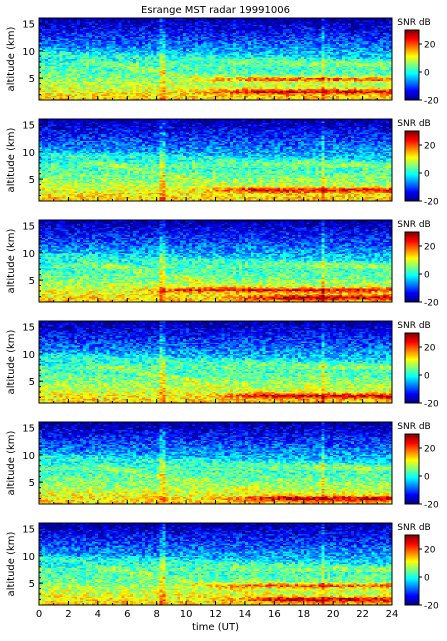 The image size is (447, 641). Describe the element at coordinates (186, 614) in the screenshot. I see `x-tick-label: 10` at that location.